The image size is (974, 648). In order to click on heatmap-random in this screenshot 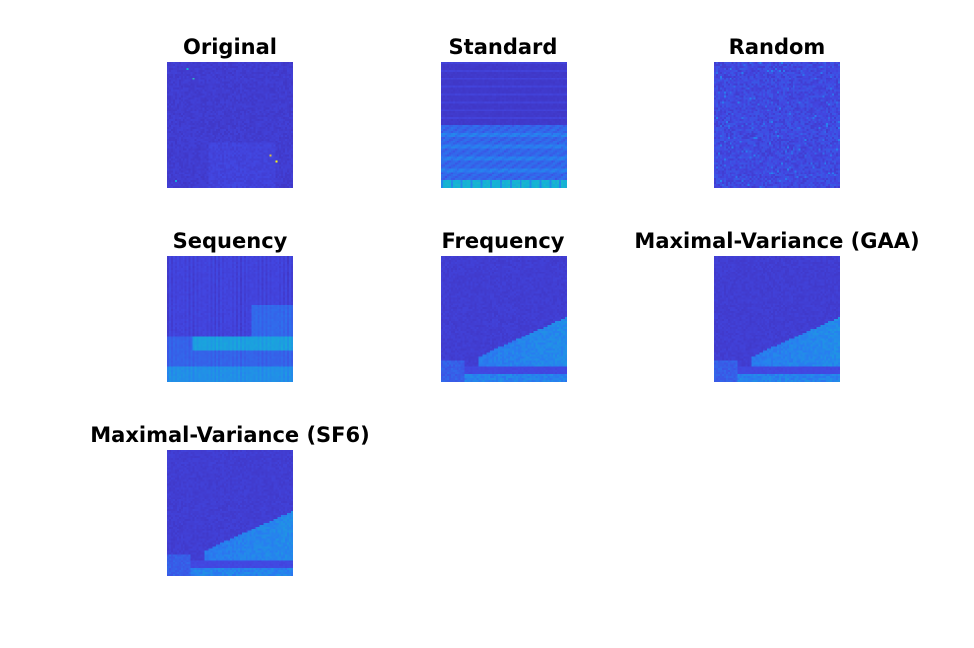, I will do `click(777, 125)`.